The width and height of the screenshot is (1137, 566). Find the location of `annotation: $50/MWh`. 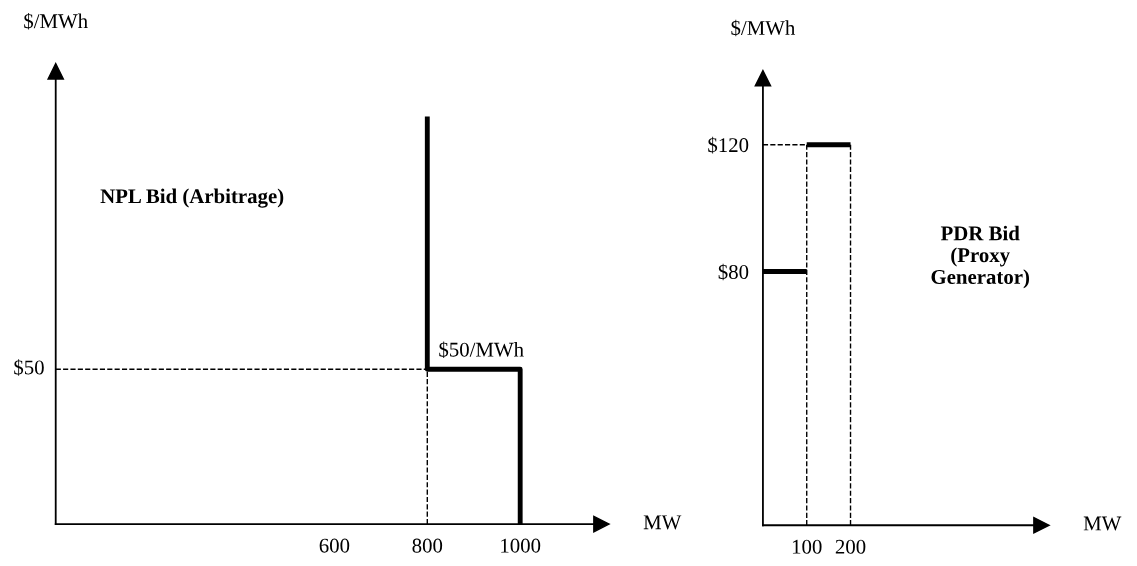

annotation: $50/MWh is located at coordinates (481, 350).